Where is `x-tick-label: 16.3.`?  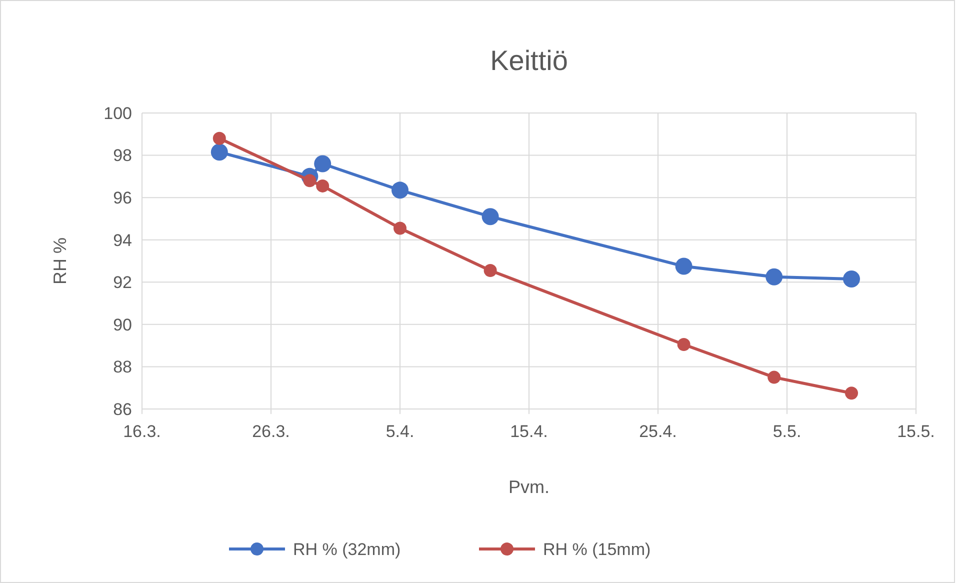
x-tick-label: 16.3. is located at coordinates (142, 431).